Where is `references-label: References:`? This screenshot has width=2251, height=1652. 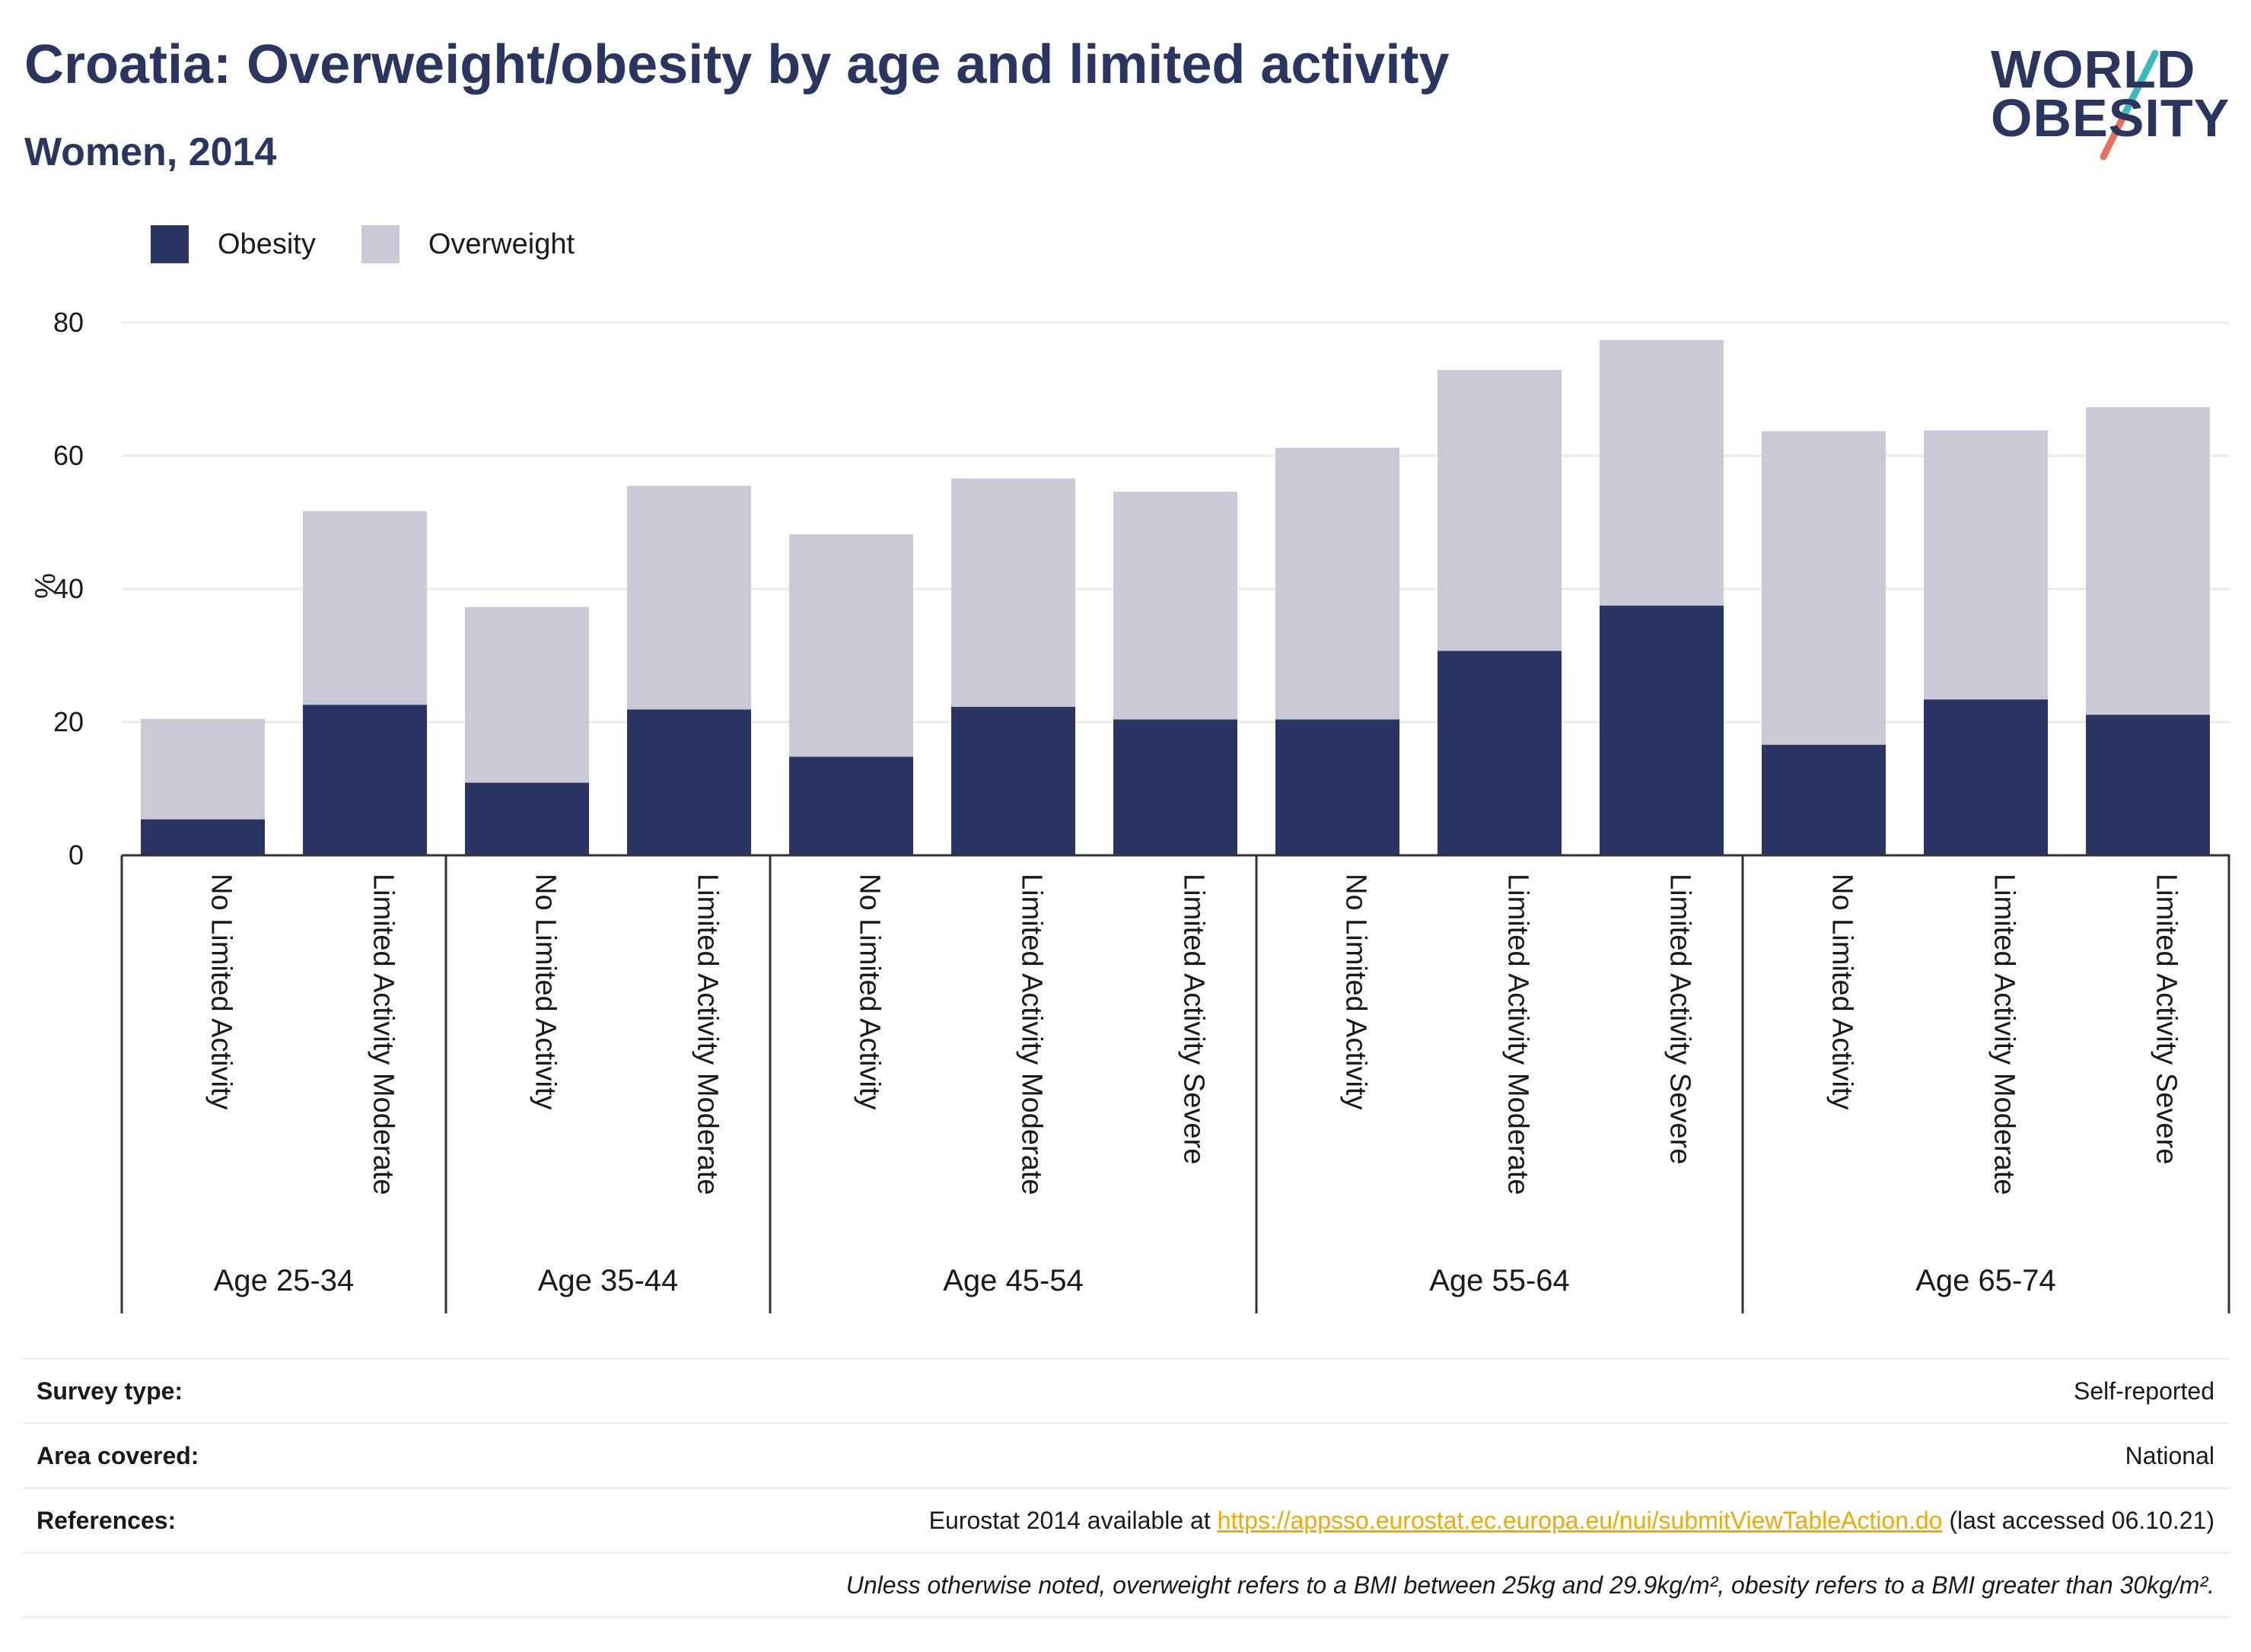 references-label: References: is located at coordinates (107, 1520).